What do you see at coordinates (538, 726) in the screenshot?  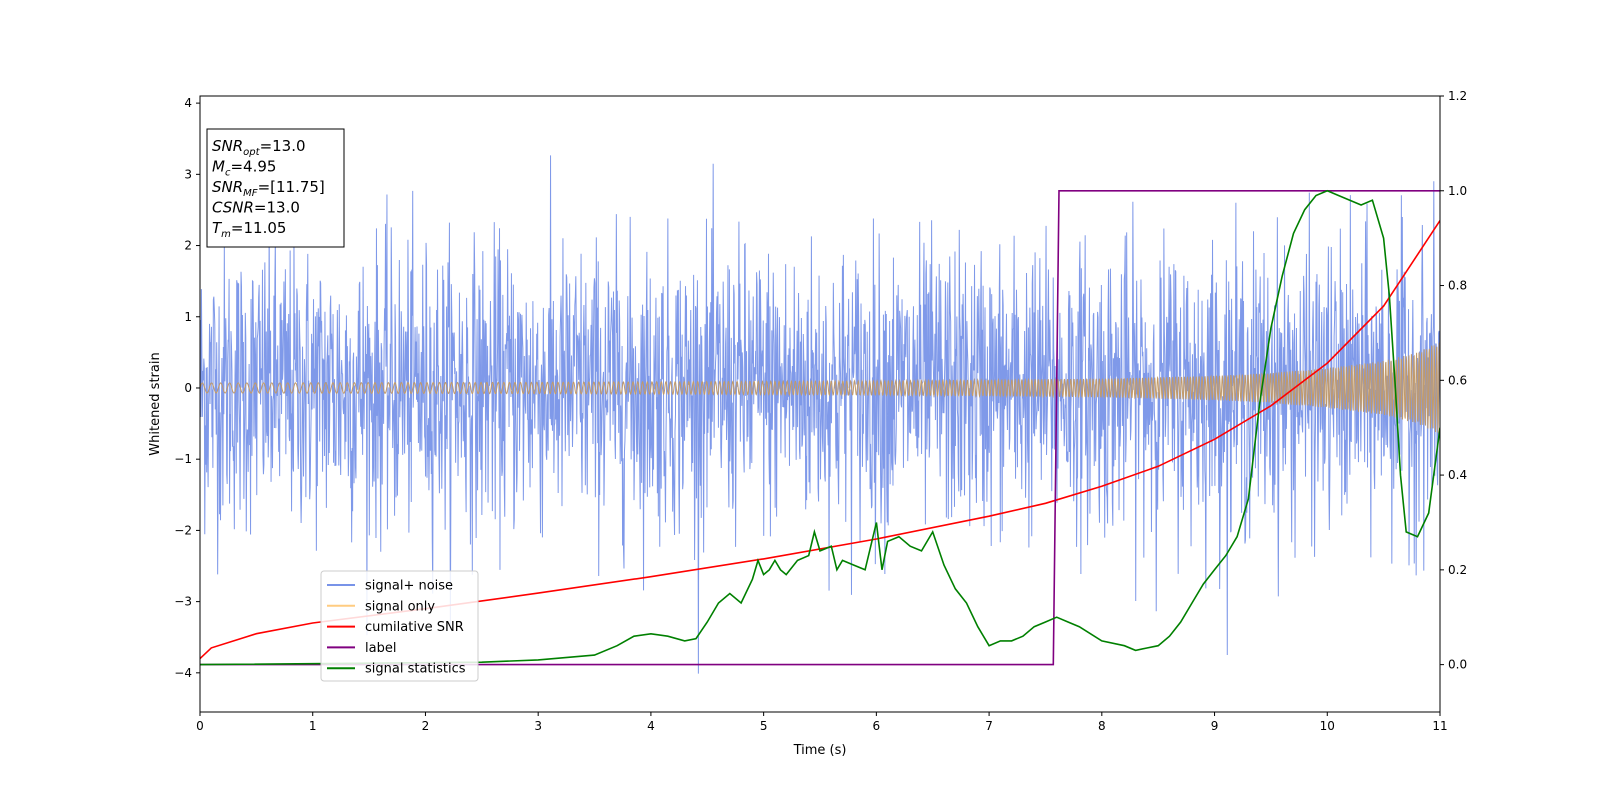 I see `x-tick-label: 3` at bounding box center [538, 726].